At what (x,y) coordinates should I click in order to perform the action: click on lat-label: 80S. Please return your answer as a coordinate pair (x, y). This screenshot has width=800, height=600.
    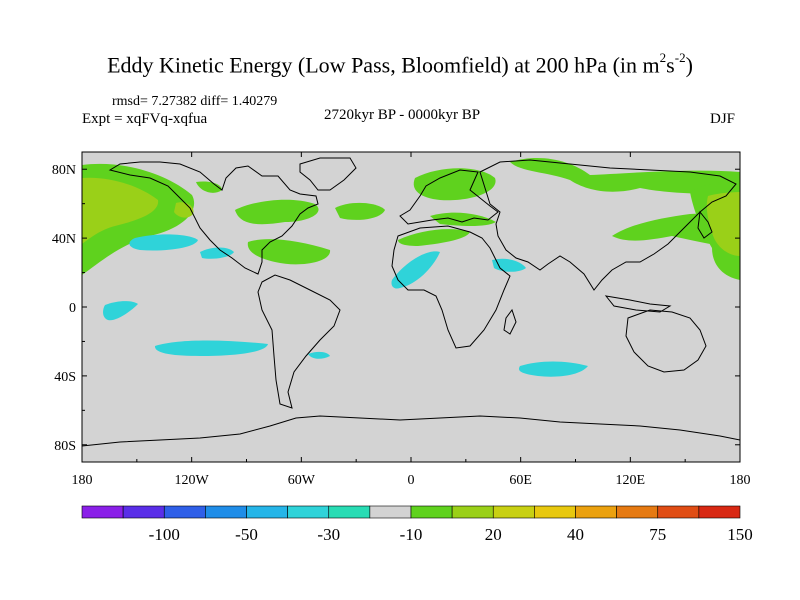
    Looking at the image, I should click on (65, 446).